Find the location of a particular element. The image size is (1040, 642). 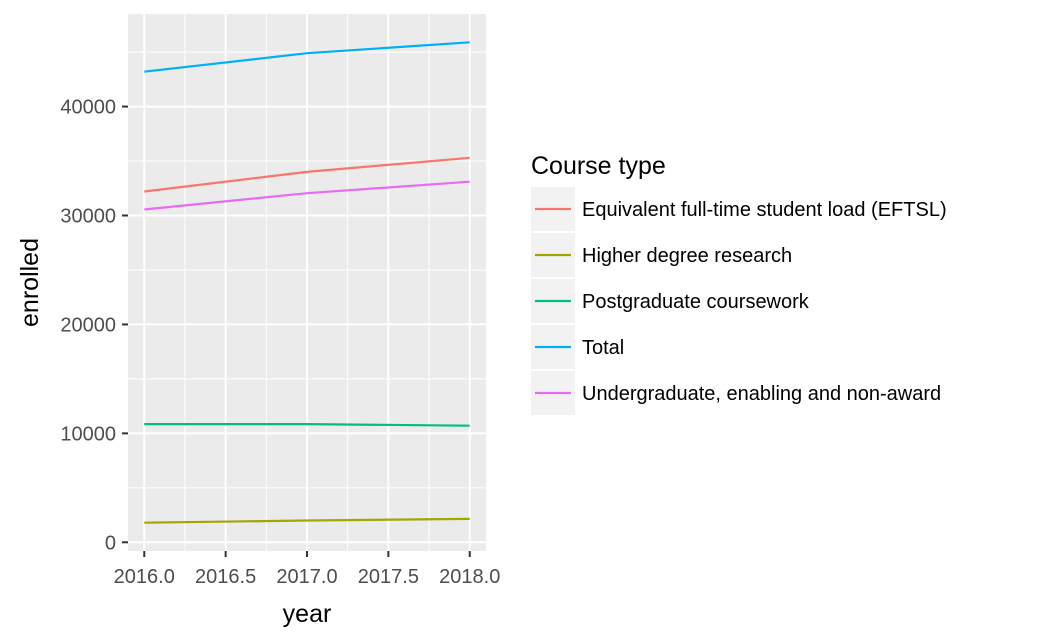

y-tick-label: 10000 is located at coordinates (88, 434).